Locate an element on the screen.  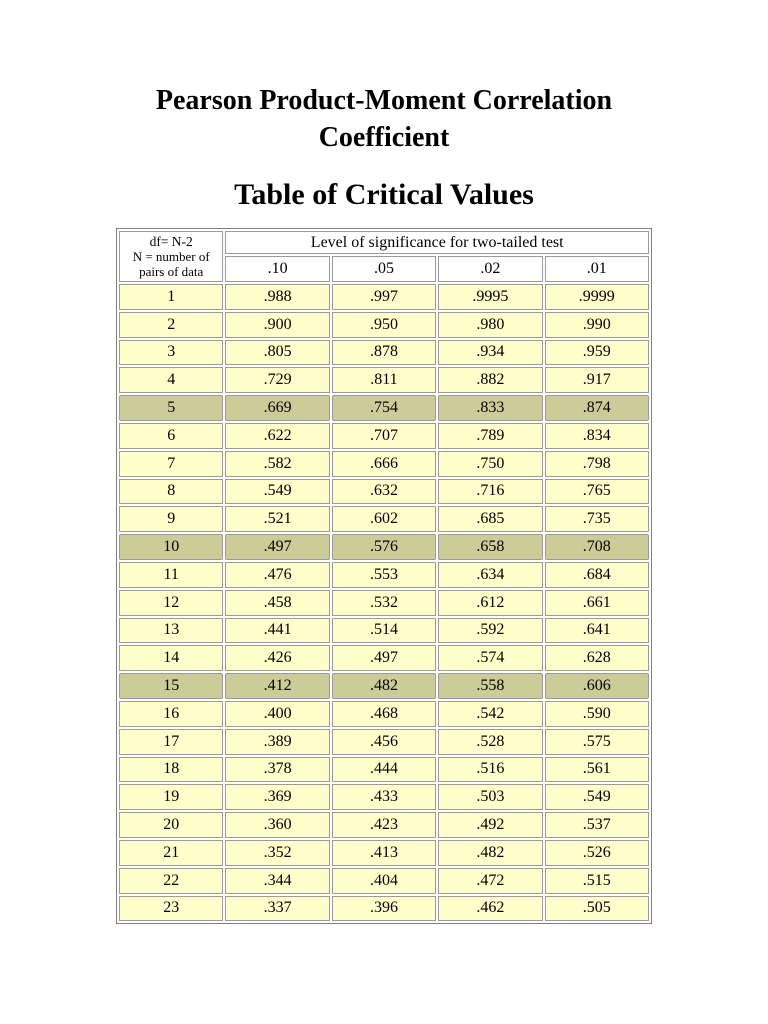
table-row: 9.521.602.685.735 is located at coordinates (384, 519).